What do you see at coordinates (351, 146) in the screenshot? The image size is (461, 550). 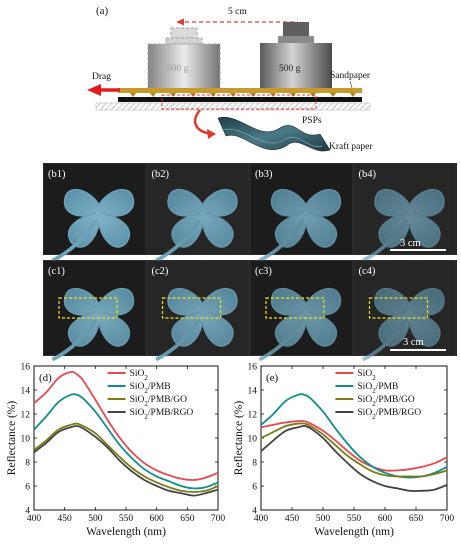 I see `kraft-label: Kraft paper` at bounding box center [351, 146].